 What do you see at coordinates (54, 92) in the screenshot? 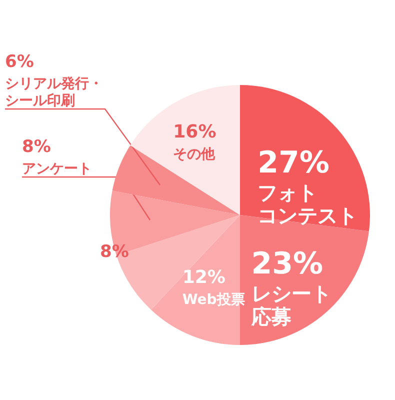
I see `slice-label: シリアル発行・シール印刷` at bounding box center [54, 92].